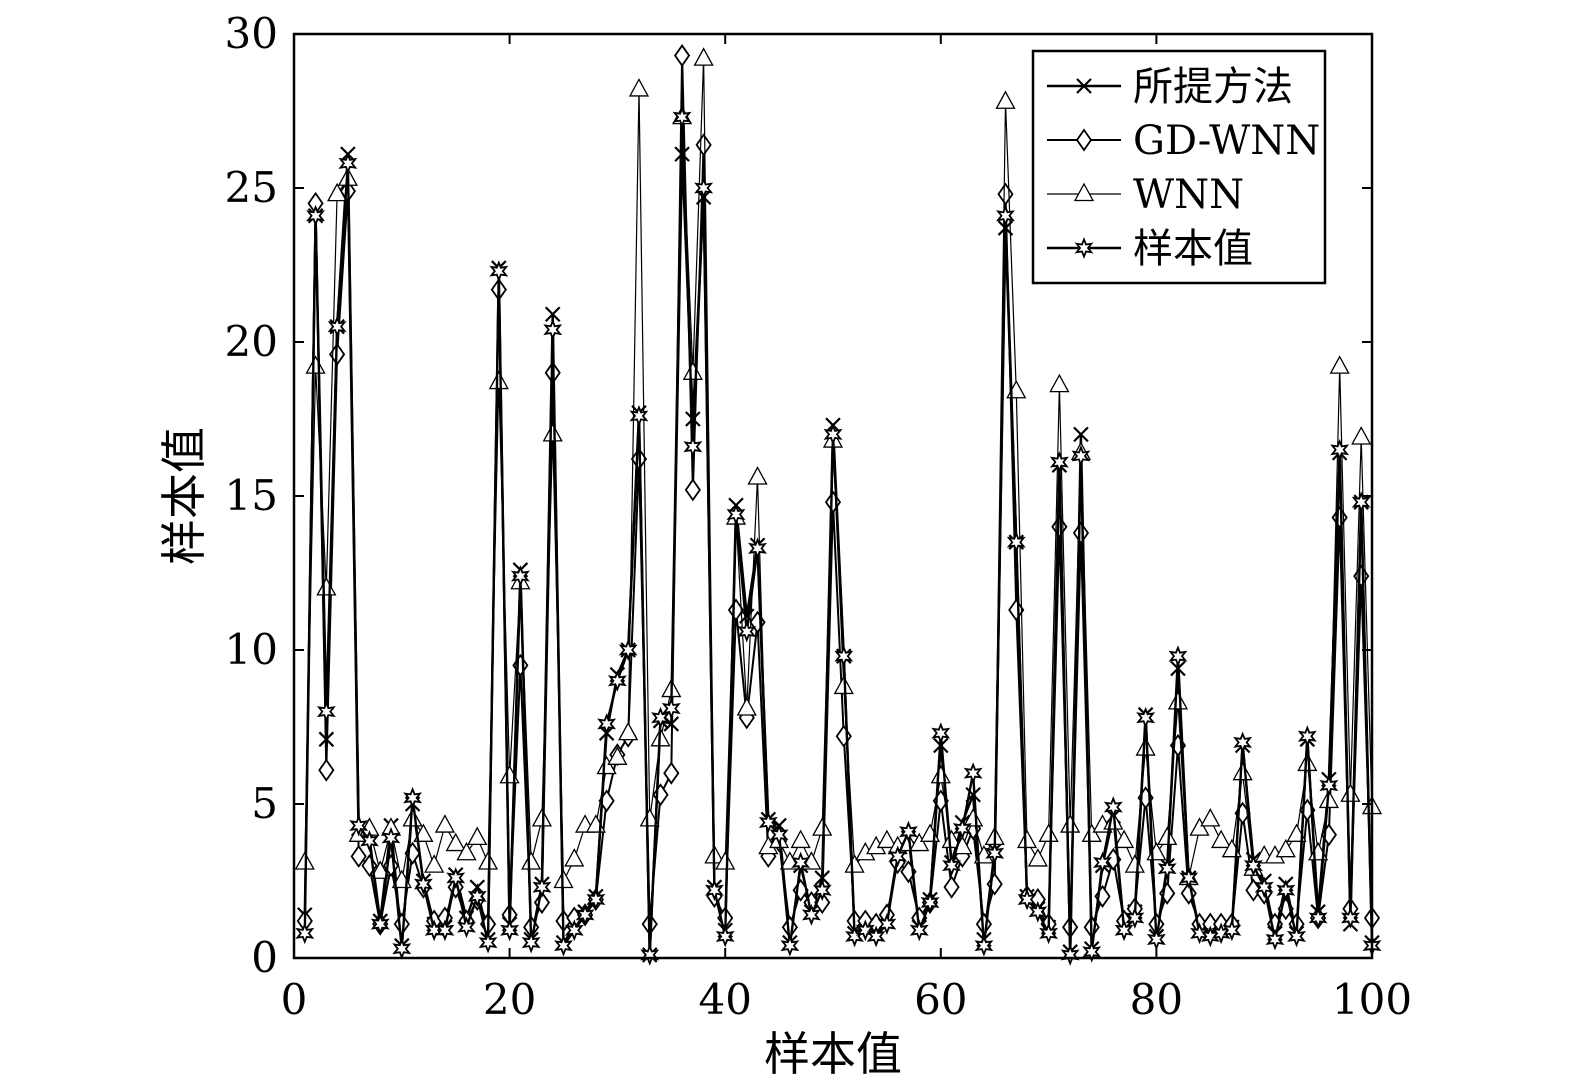 This screenshot has height=1089, width=1575. I want to click on x-tick-label: 100, so click(1372, 999).